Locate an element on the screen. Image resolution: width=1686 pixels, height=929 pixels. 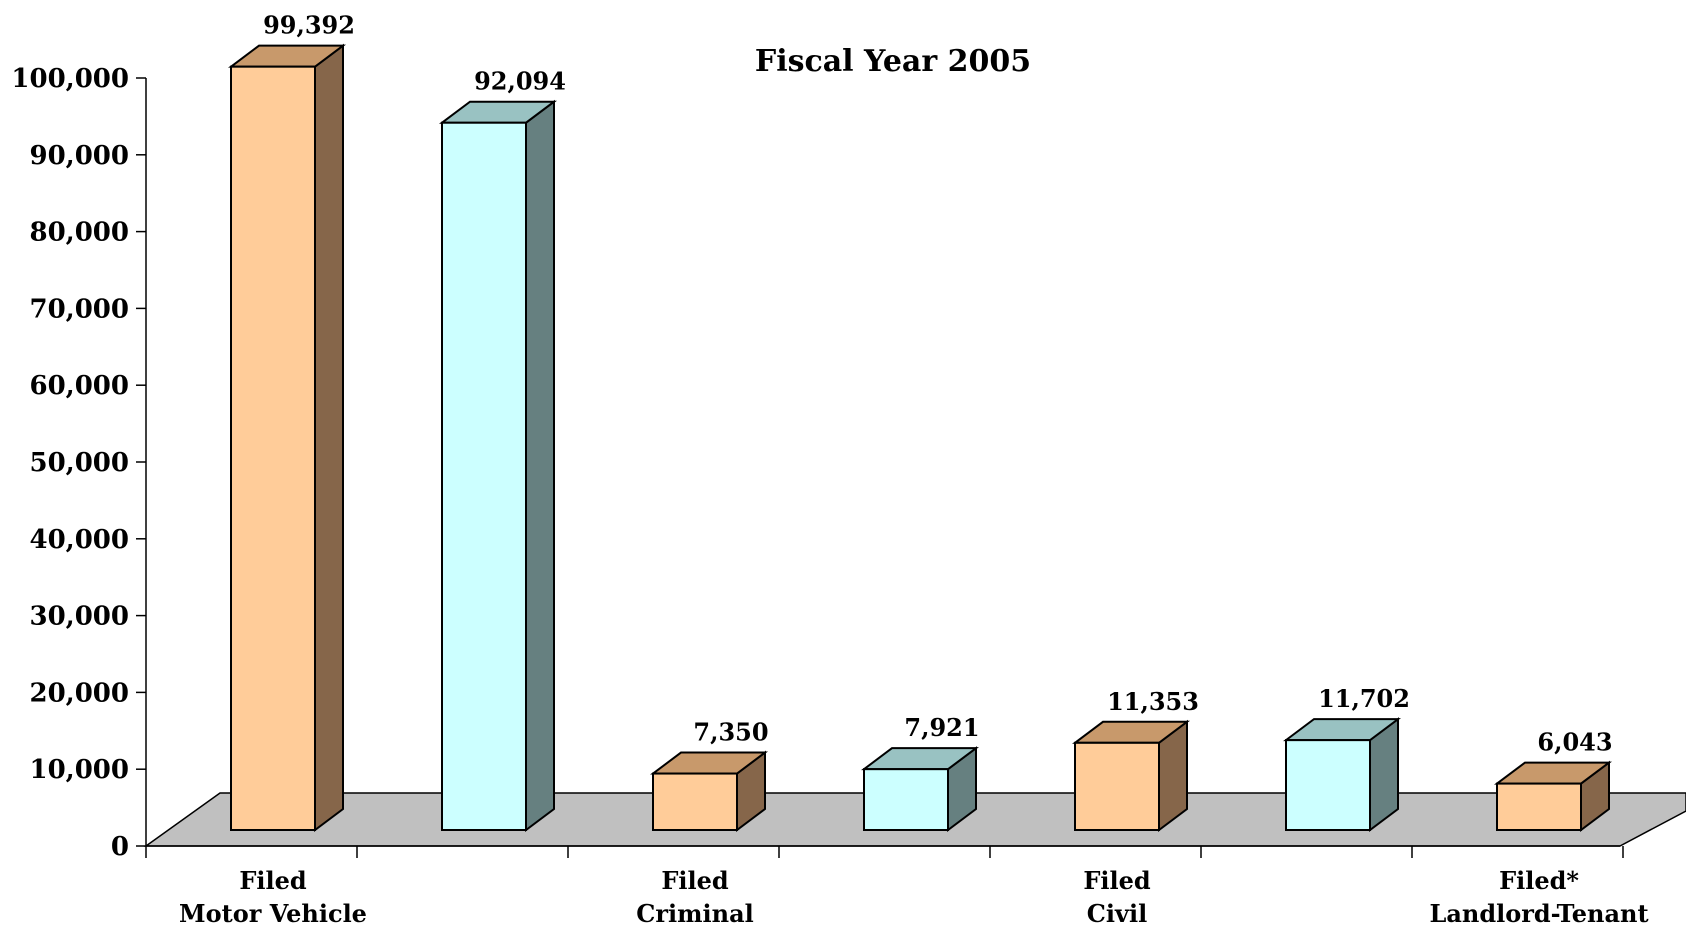
data-label: 99,392 is located at coordinates (309, 25).